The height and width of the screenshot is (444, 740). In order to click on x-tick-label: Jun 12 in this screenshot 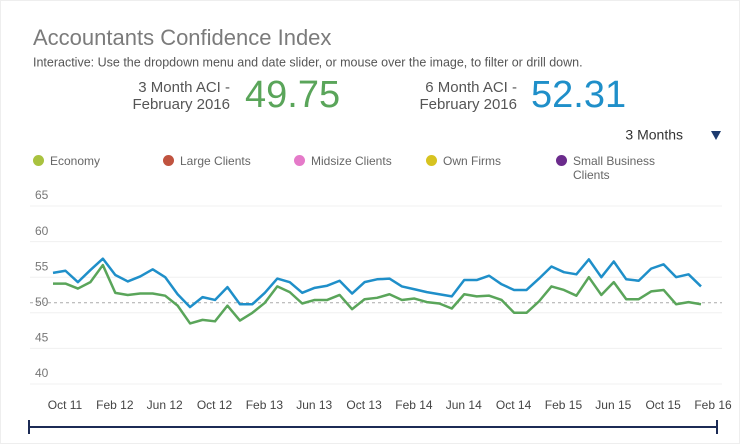, I will do `click(165, 405)`.